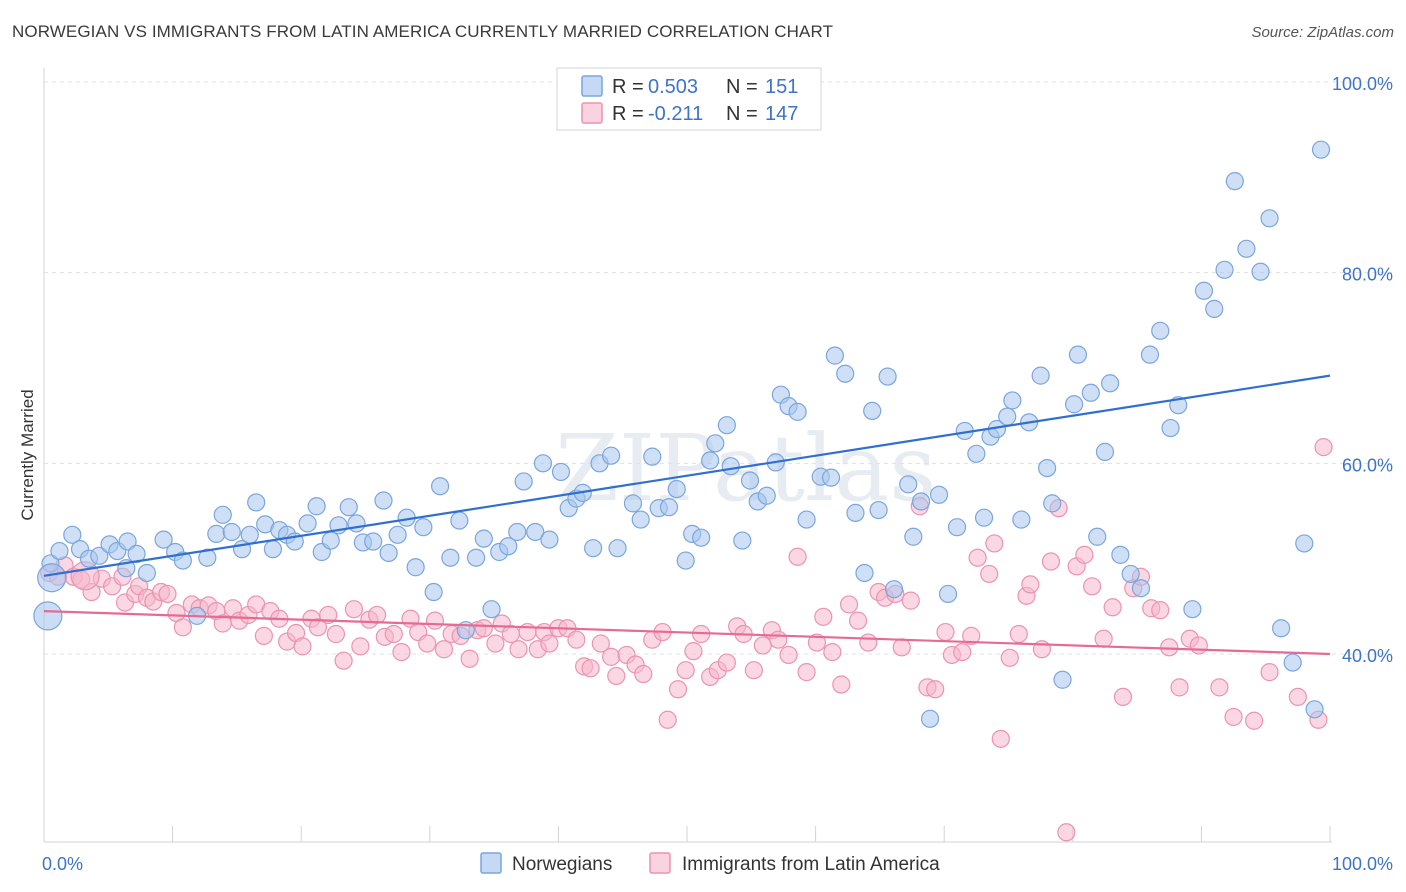  Describe the element at coordinates (742, 114) in the screenshot. I see `legend-n-label-pink: N =` at that location.